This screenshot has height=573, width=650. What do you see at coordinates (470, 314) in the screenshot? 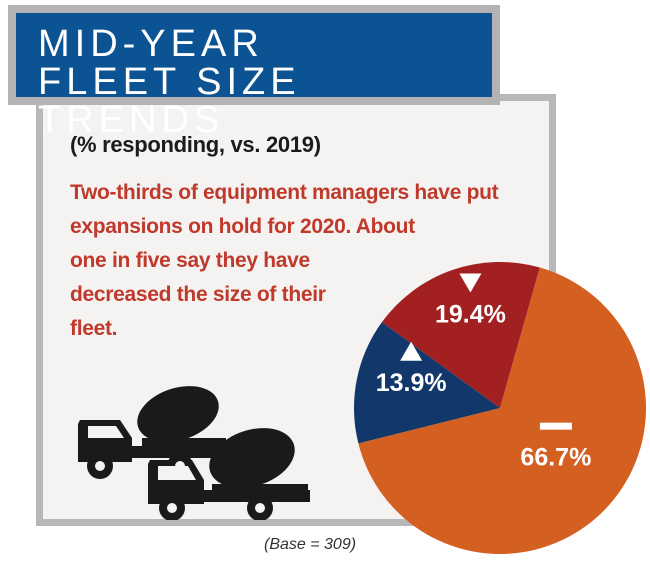
I see `pie-slice-label-1: 19.4%` at bounding box center [470, 314].